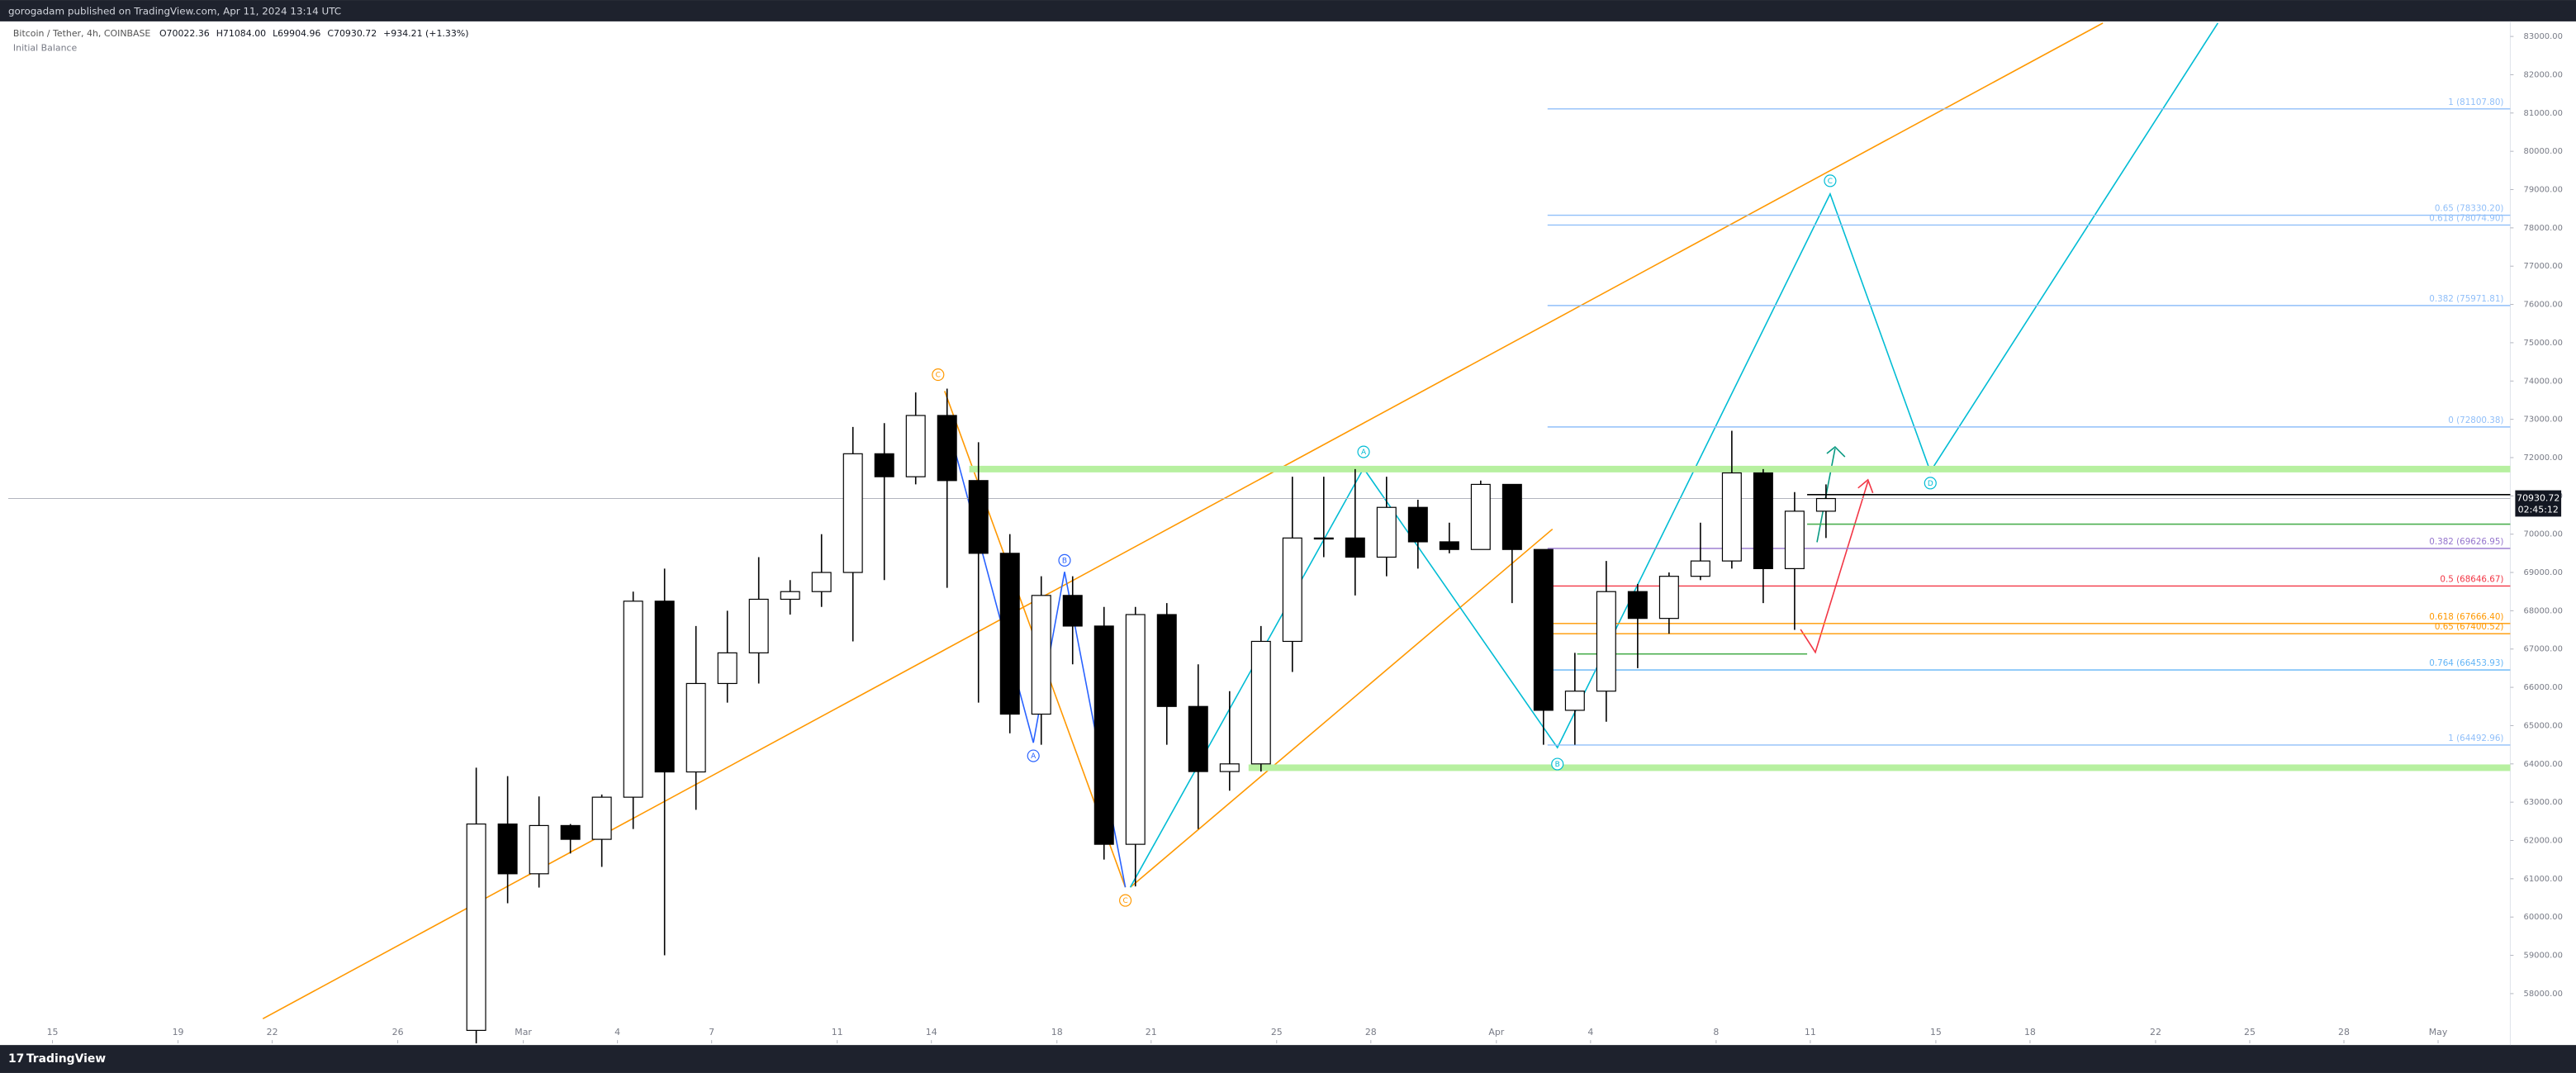 This screenshot has width=2576, height=1073. What do you see at coordinates (2469, 627) in the screenshot?
I see `fib-label: 0.65 (67400.52)` at bounding box center [2469, 627].